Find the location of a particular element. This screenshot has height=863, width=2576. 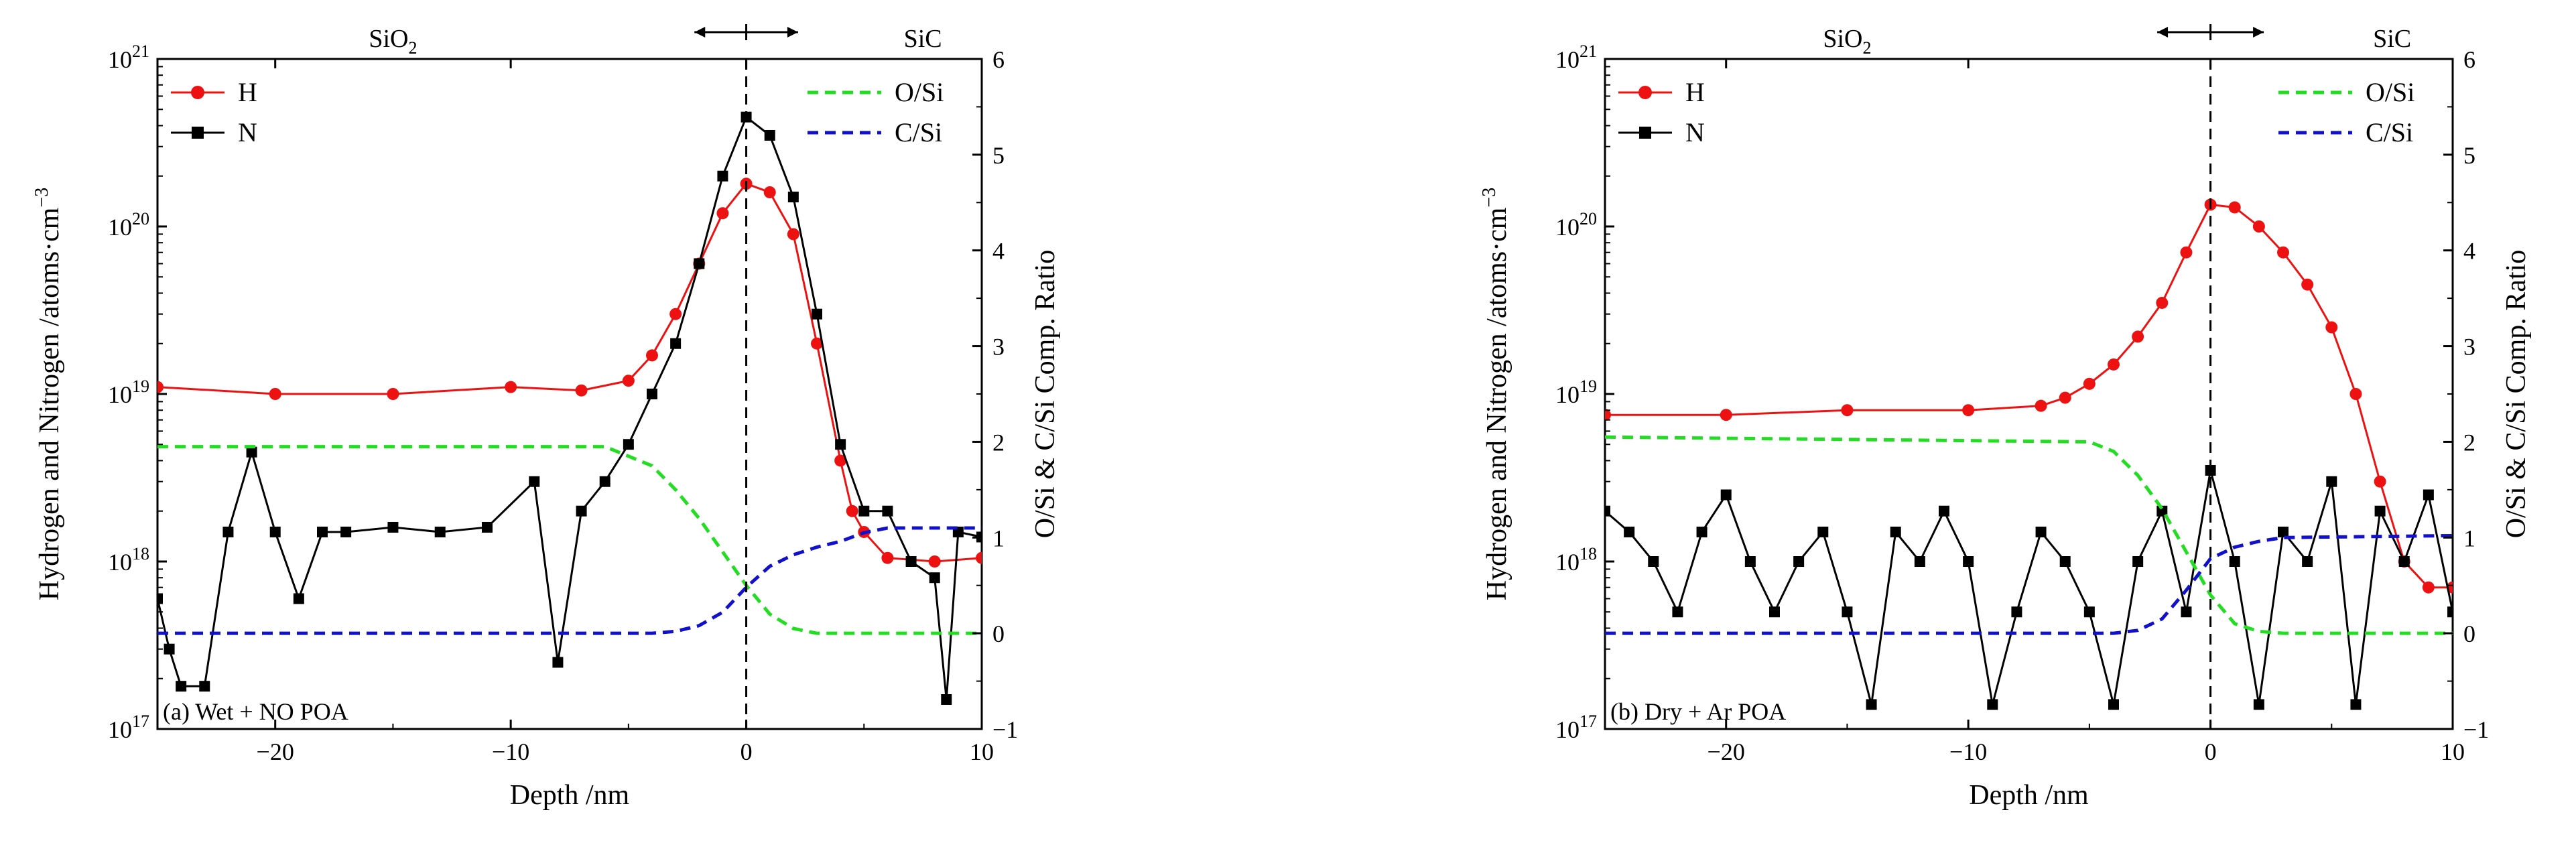

series-o-si is located at coordinates (2029, 535).